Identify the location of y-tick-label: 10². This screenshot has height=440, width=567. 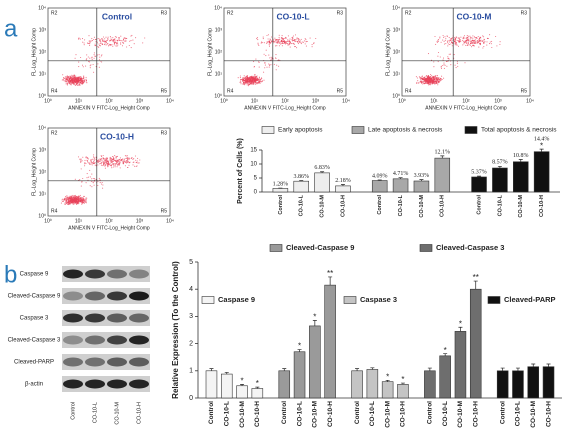
(43, 172).